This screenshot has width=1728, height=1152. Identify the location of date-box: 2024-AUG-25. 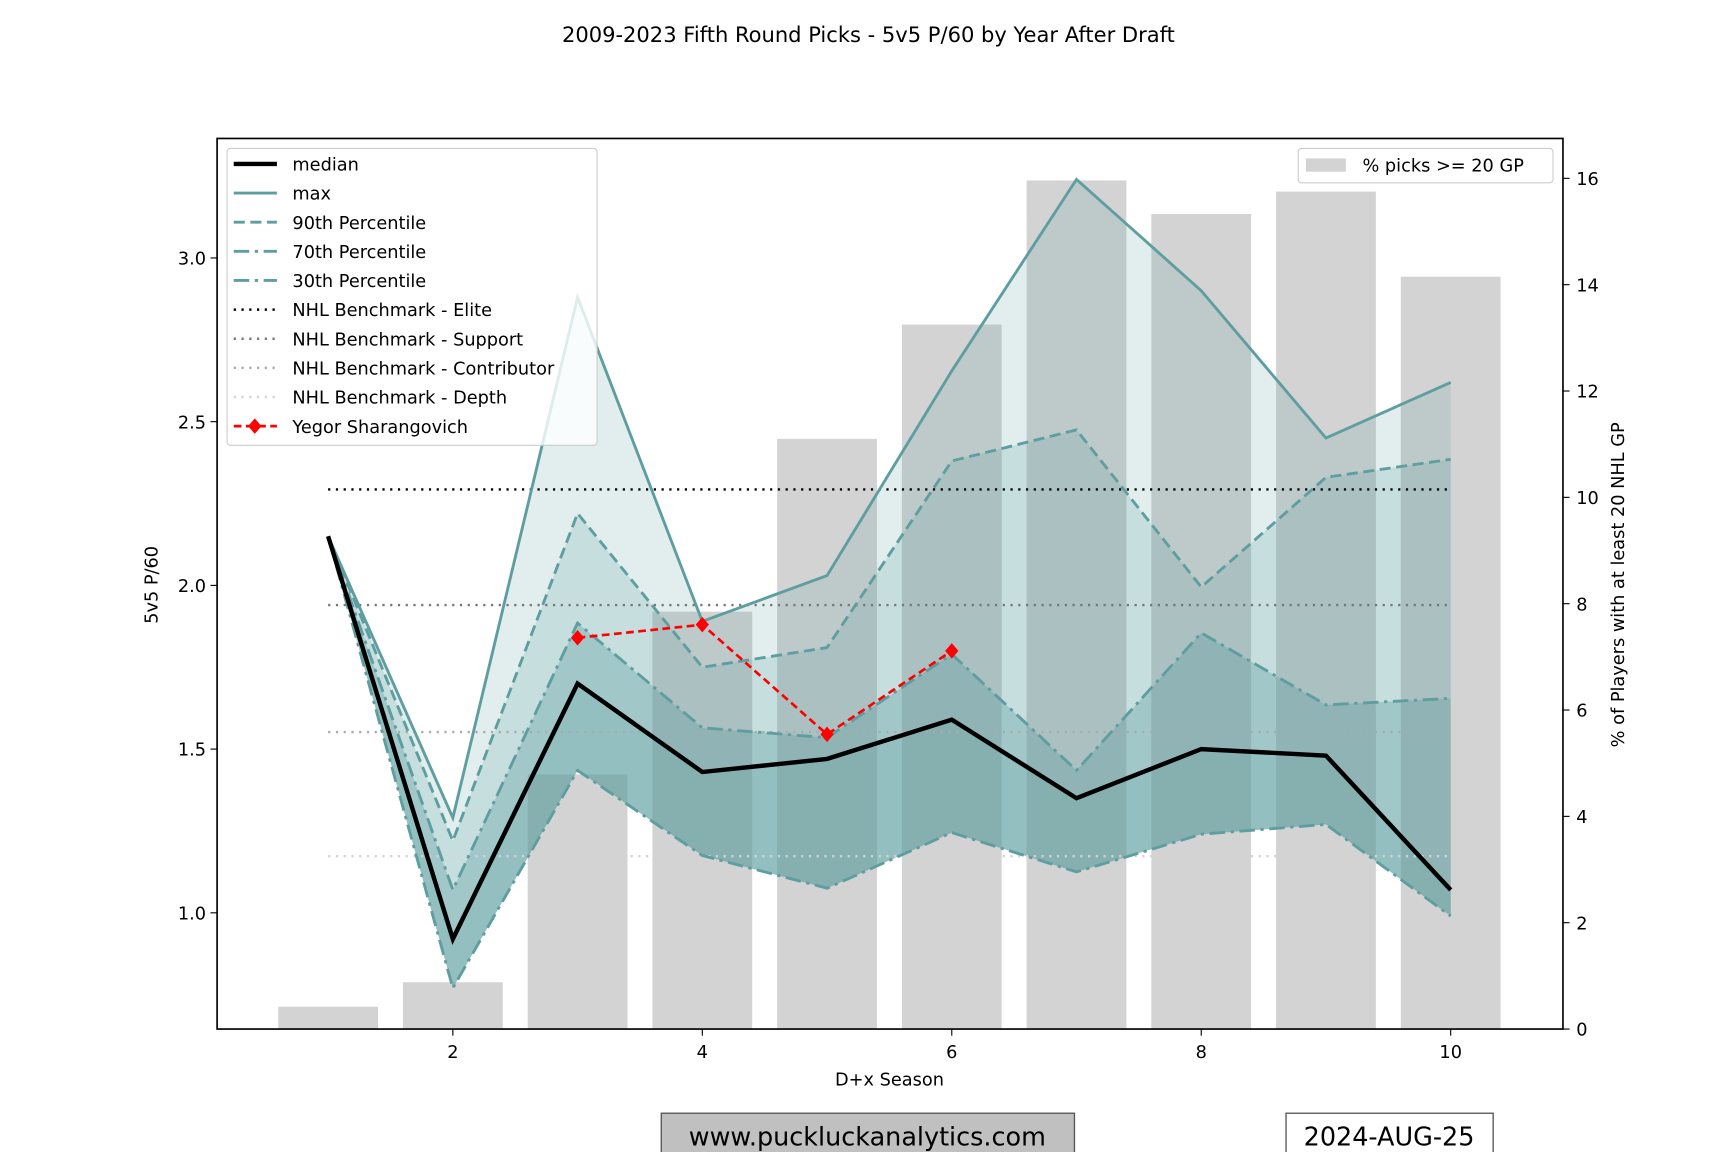
(1389, 1132).